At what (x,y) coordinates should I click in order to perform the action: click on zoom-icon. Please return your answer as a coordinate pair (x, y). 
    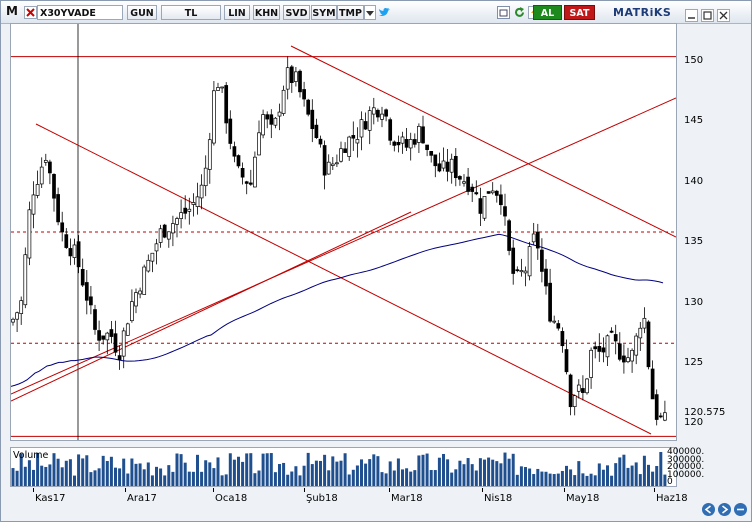
    Looking at the image, I should click on (740, 509).